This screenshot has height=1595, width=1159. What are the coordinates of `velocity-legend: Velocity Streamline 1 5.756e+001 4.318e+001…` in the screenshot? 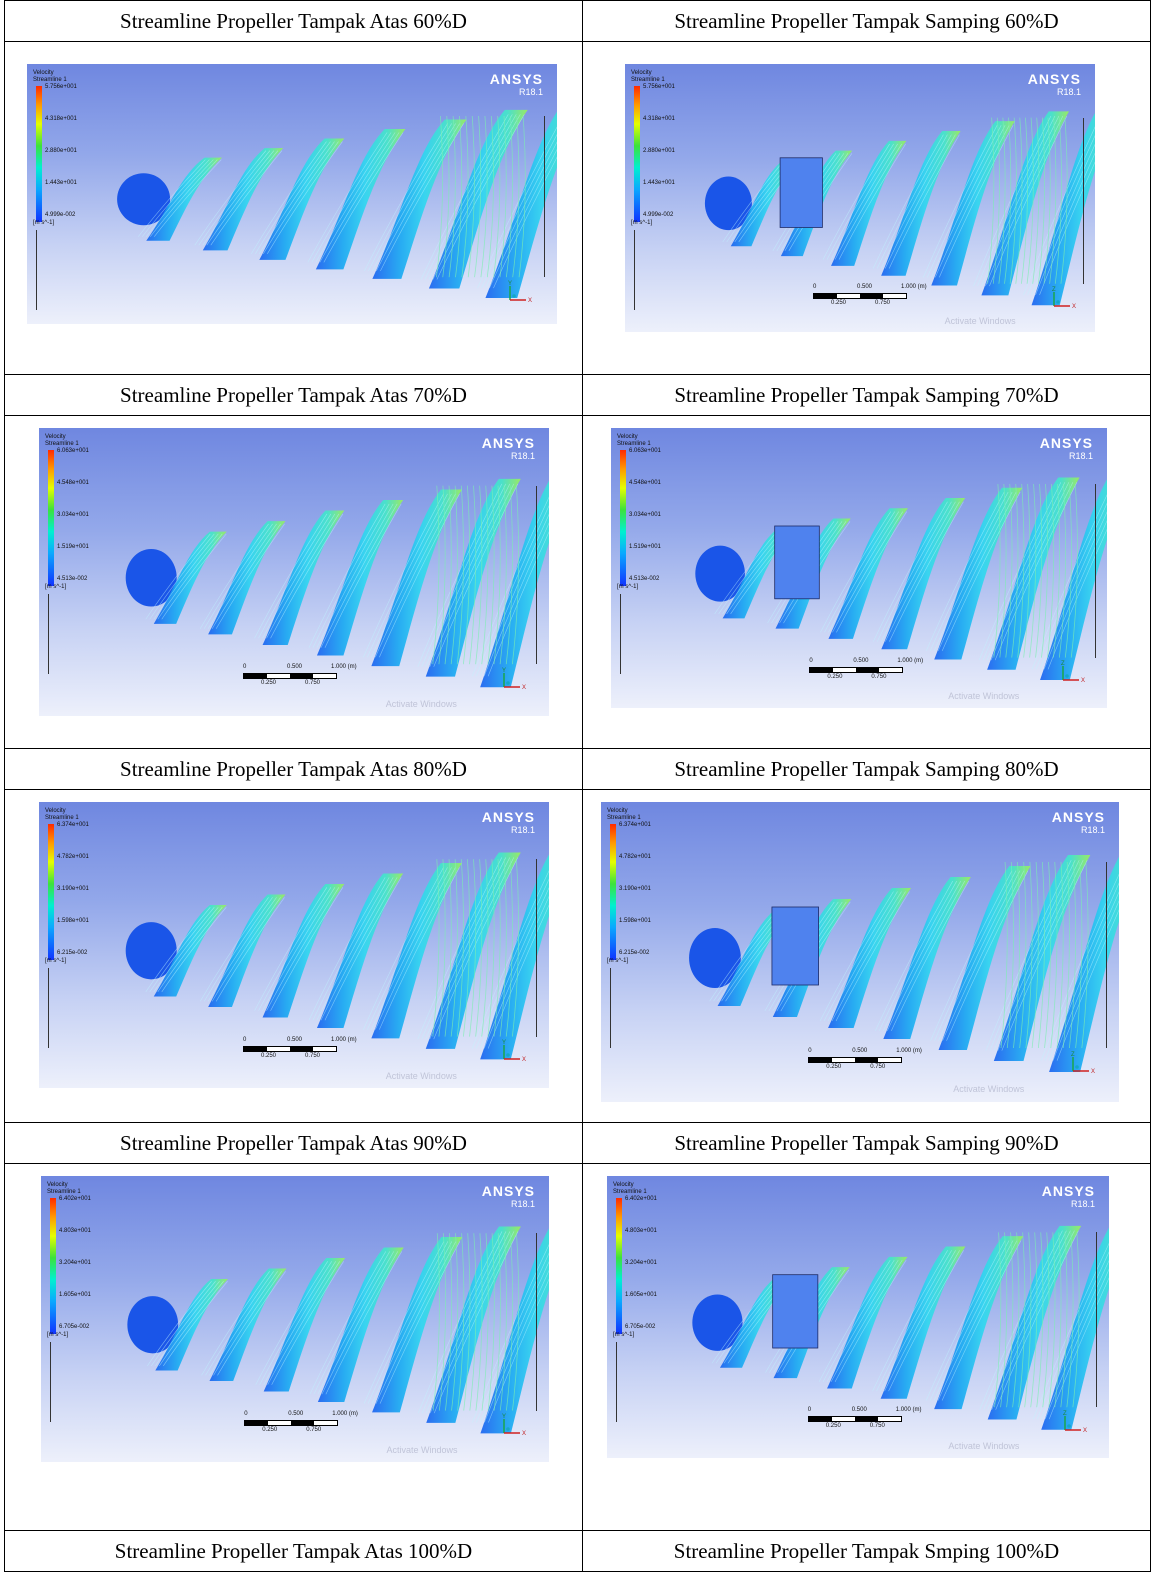 It's located at (653, 190).